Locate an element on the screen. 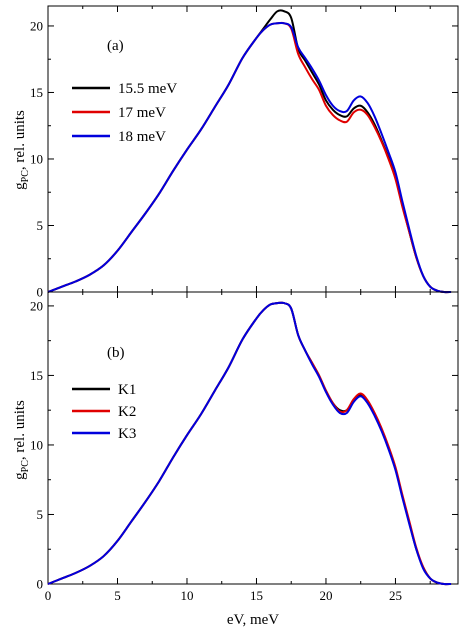  x-tick-label: 25 is located at coordinates (395, 595).